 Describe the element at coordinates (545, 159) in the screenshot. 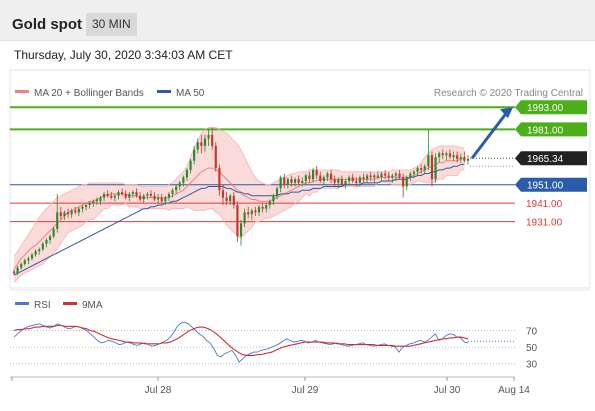

I see `current-price-label: 1965.34` at that location.